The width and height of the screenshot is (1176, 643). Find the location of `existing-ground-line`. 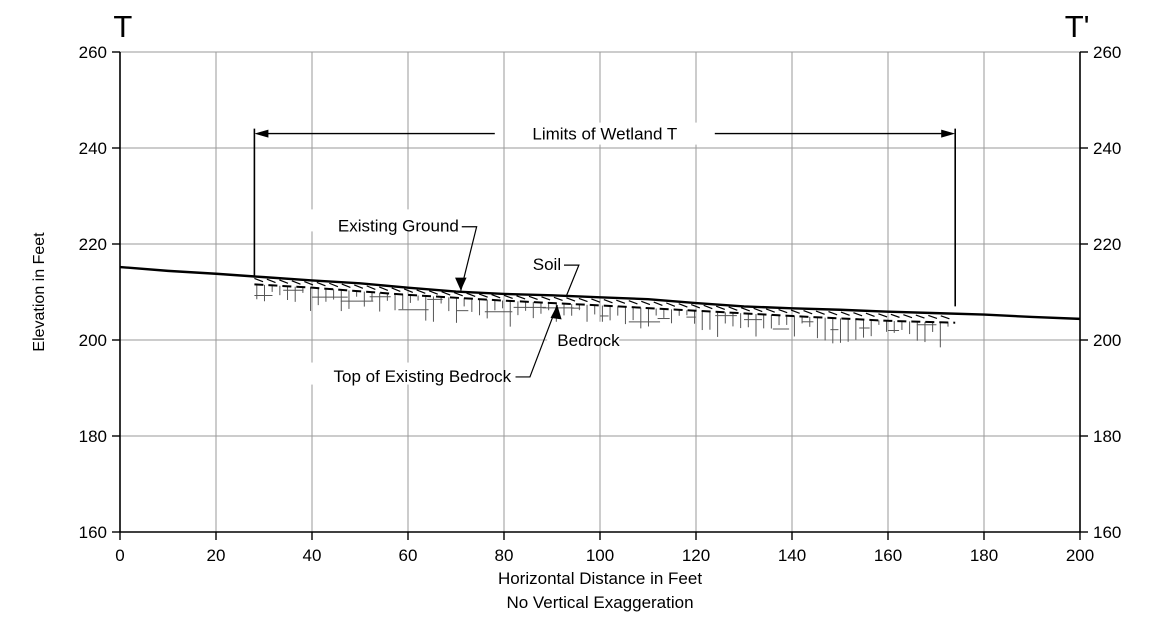

existing-ground-line is located at coordinates (600, 293).